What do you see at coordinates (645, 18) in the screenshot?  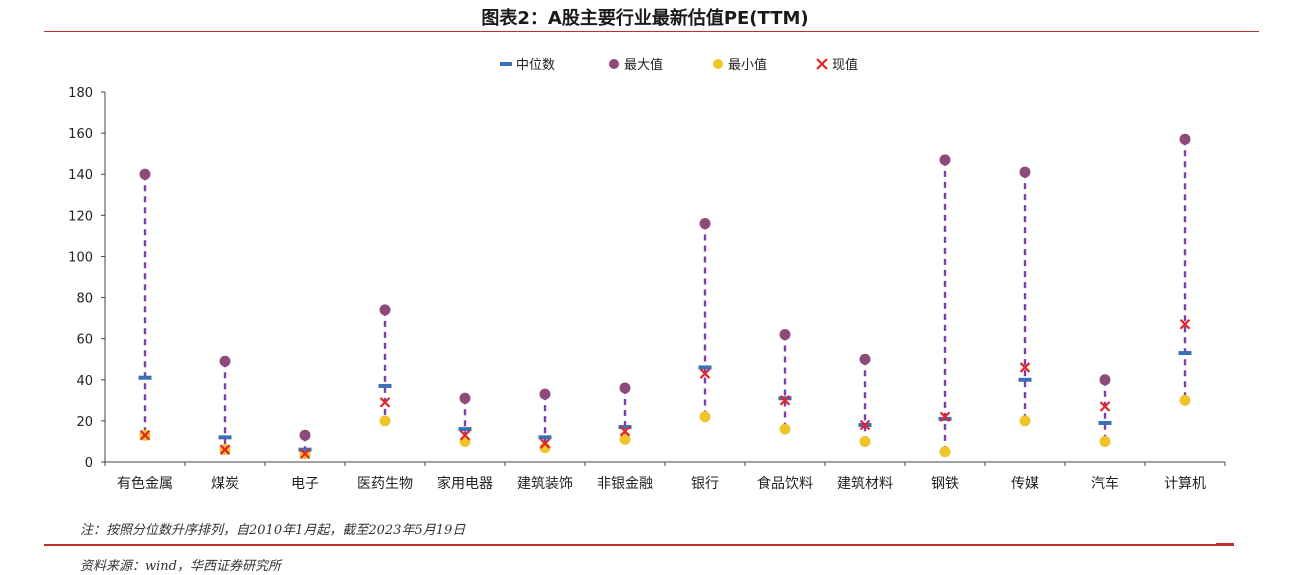 I see `chart-title: 图表2：A股主要行业最新估值PE(TTM)` at bounding box center [645, 18].